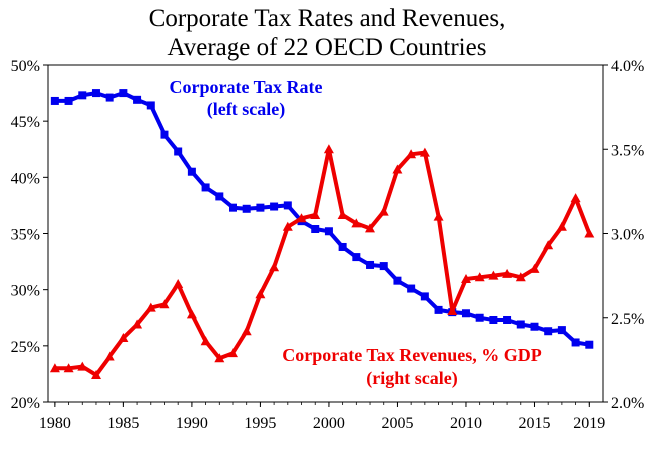  Describe the element at coordinates (627, 319) in the screenshot. I see `right-tick-label: 2.5%` at that location.